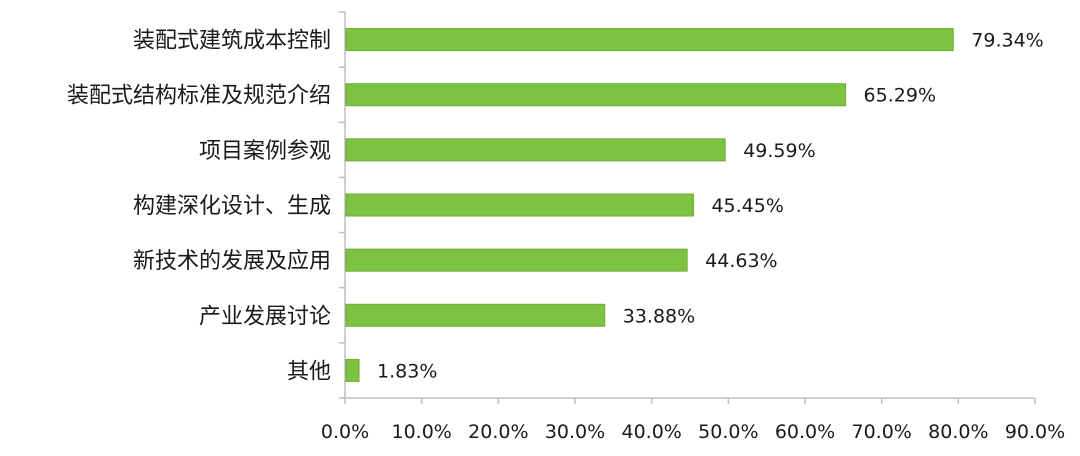 This screenshot has width=1080, height=456. What do you see at coordinates (659, 316) in the screenshot?
I see `data-label: 33.88%` at bounding box center [659, 316].